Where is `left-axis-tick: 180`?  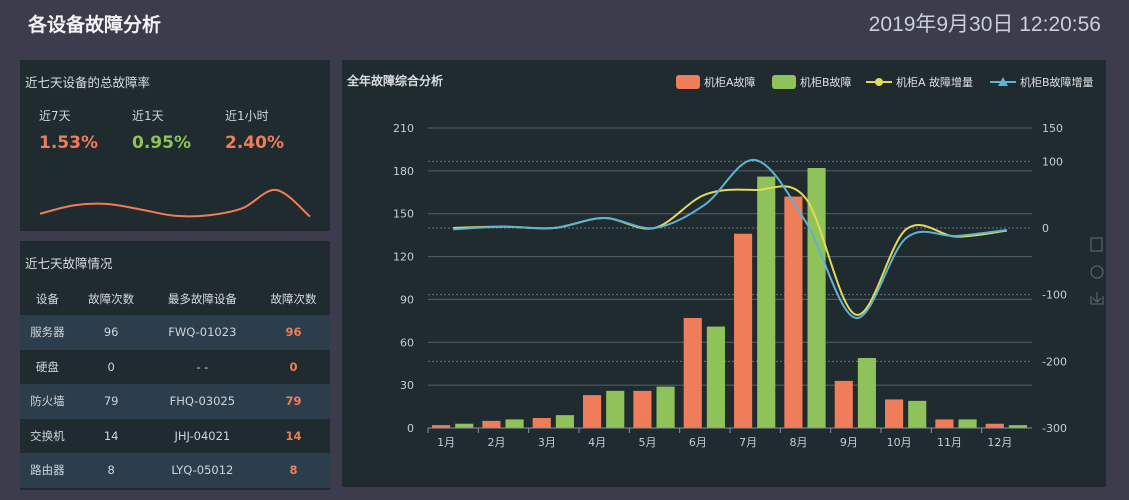
left-axis-tick: 180 is located at coordinates (403, 171).